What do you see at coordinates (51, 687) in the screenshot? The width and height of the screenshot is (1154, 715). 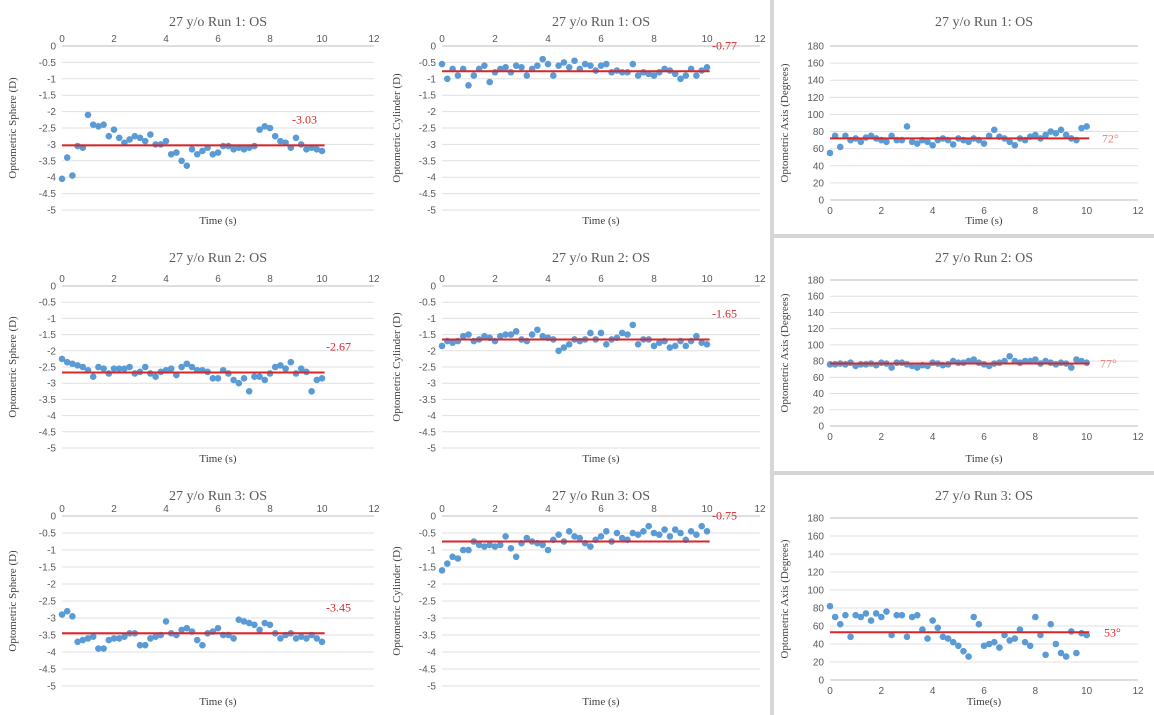 I see `y-tick-label: -5` at bounding box center [51, 687].